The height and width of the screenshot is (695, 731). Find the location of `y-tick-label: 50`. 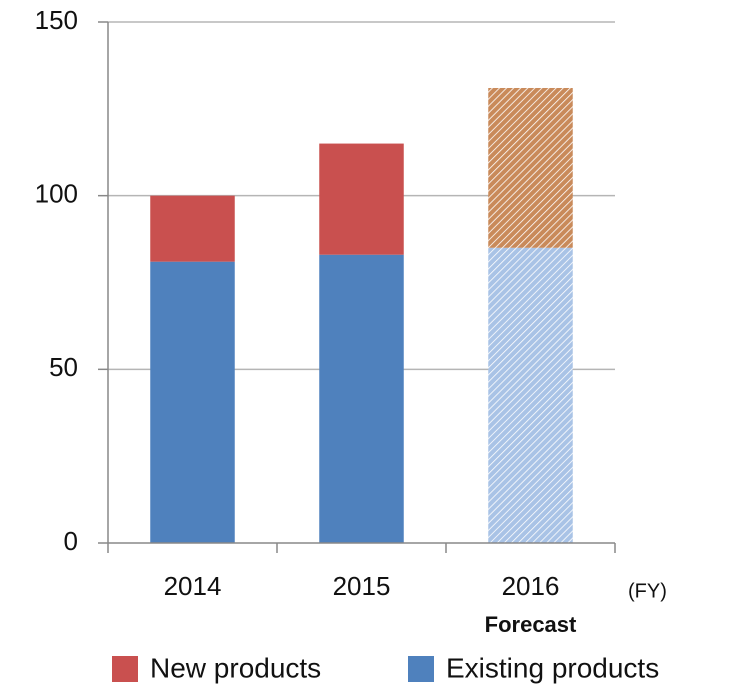

y-tick-label: 50 is located at coordinates (63, 367).